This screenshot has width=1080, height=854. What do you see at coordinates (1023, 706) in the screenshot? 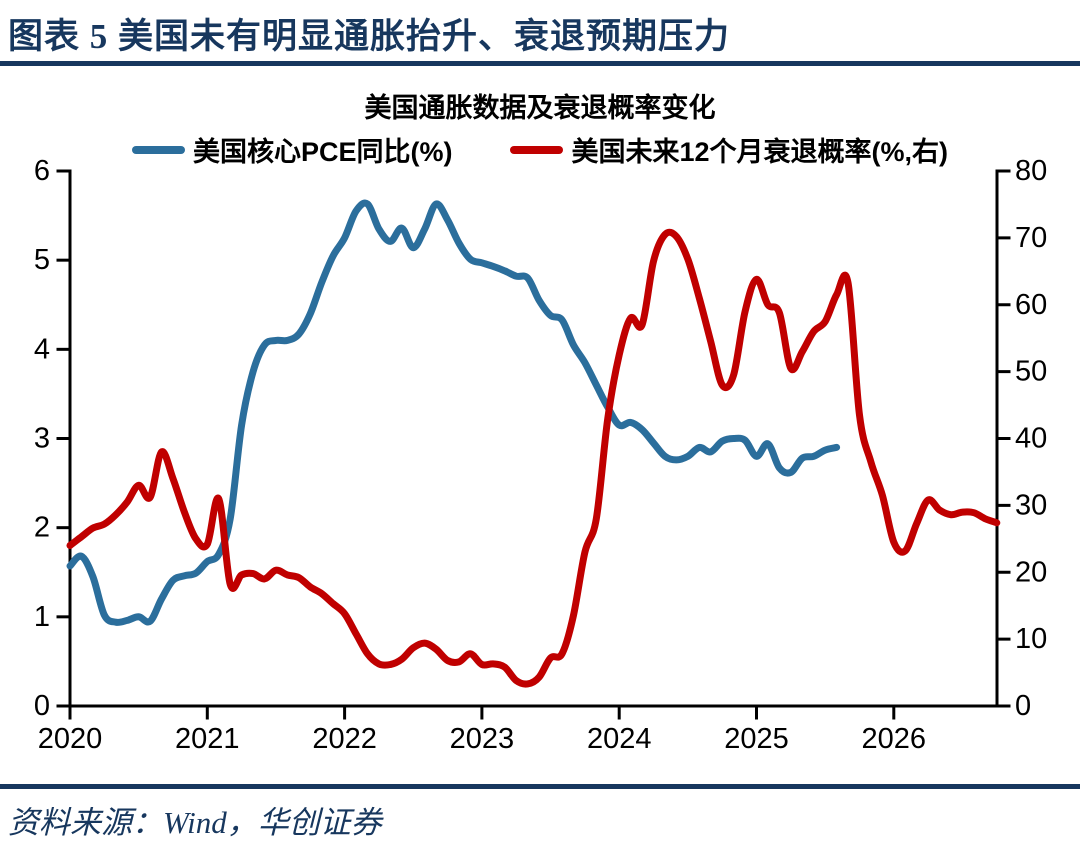
I see `y-axis-right-tick-label: 0` at bounding box center [1023, 706].